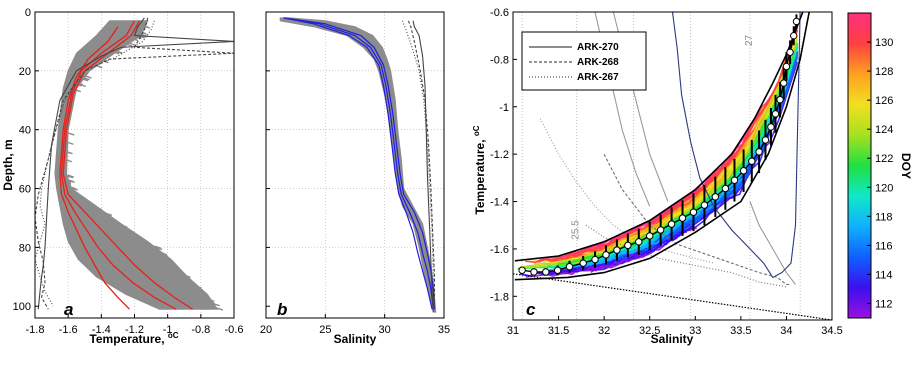  Describe the element at coordinates (8, 164) in the screenshot. I see `panel-a-y-label: Depth, m` at that location.